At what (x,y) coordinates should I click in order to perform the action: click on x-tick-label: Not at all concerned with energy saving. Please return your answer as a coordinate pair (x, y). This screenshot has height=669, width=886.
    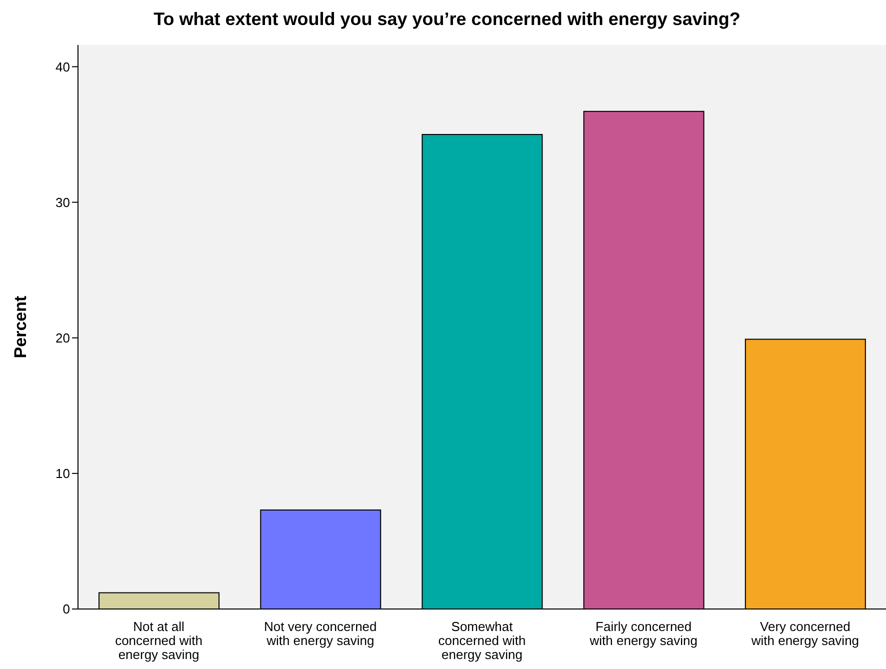
    Looking at the image, I should click on (159, 640).